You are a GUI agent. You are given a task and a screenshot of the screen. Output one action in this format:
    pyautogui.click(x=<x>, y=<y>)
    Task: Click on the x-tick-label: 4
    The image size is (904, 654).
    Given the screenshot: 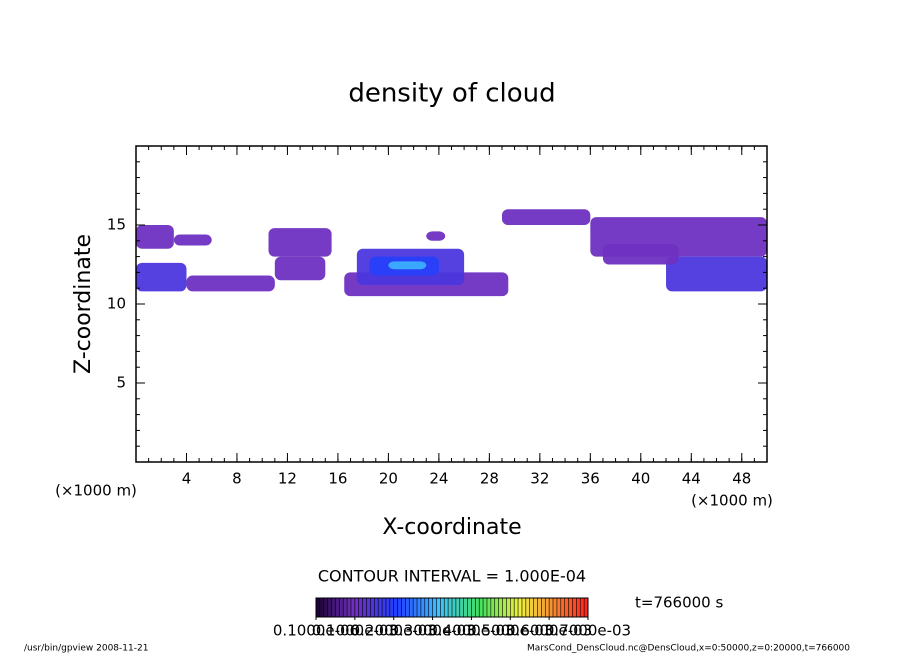 What is the action you would take?
    pyautogui.click(x=187, y=479)
    